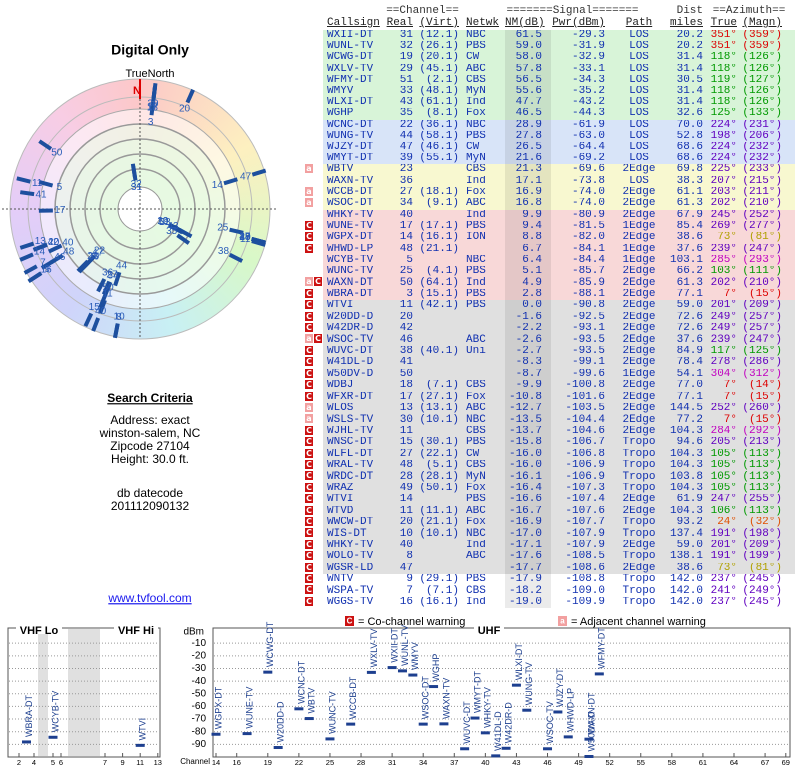 The width and height of the screenshot is (800, 768). What do you see at coordinates (399, 465) in the screenshot?
I see `table-cell: 48` at bounding box center [399, 465].